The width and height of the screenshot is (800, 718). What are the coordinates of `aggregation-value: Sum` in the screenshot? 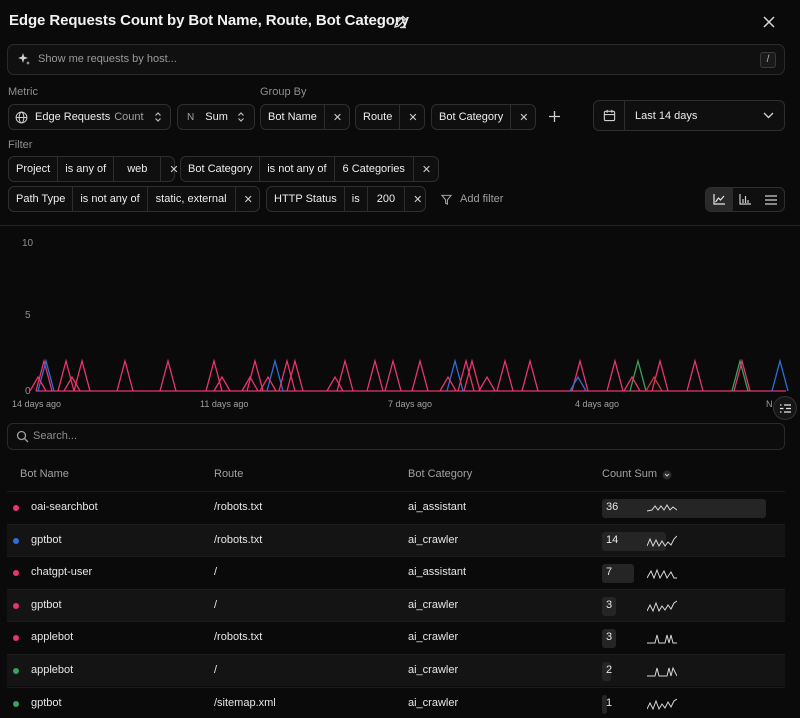 It's located at (216, 117).